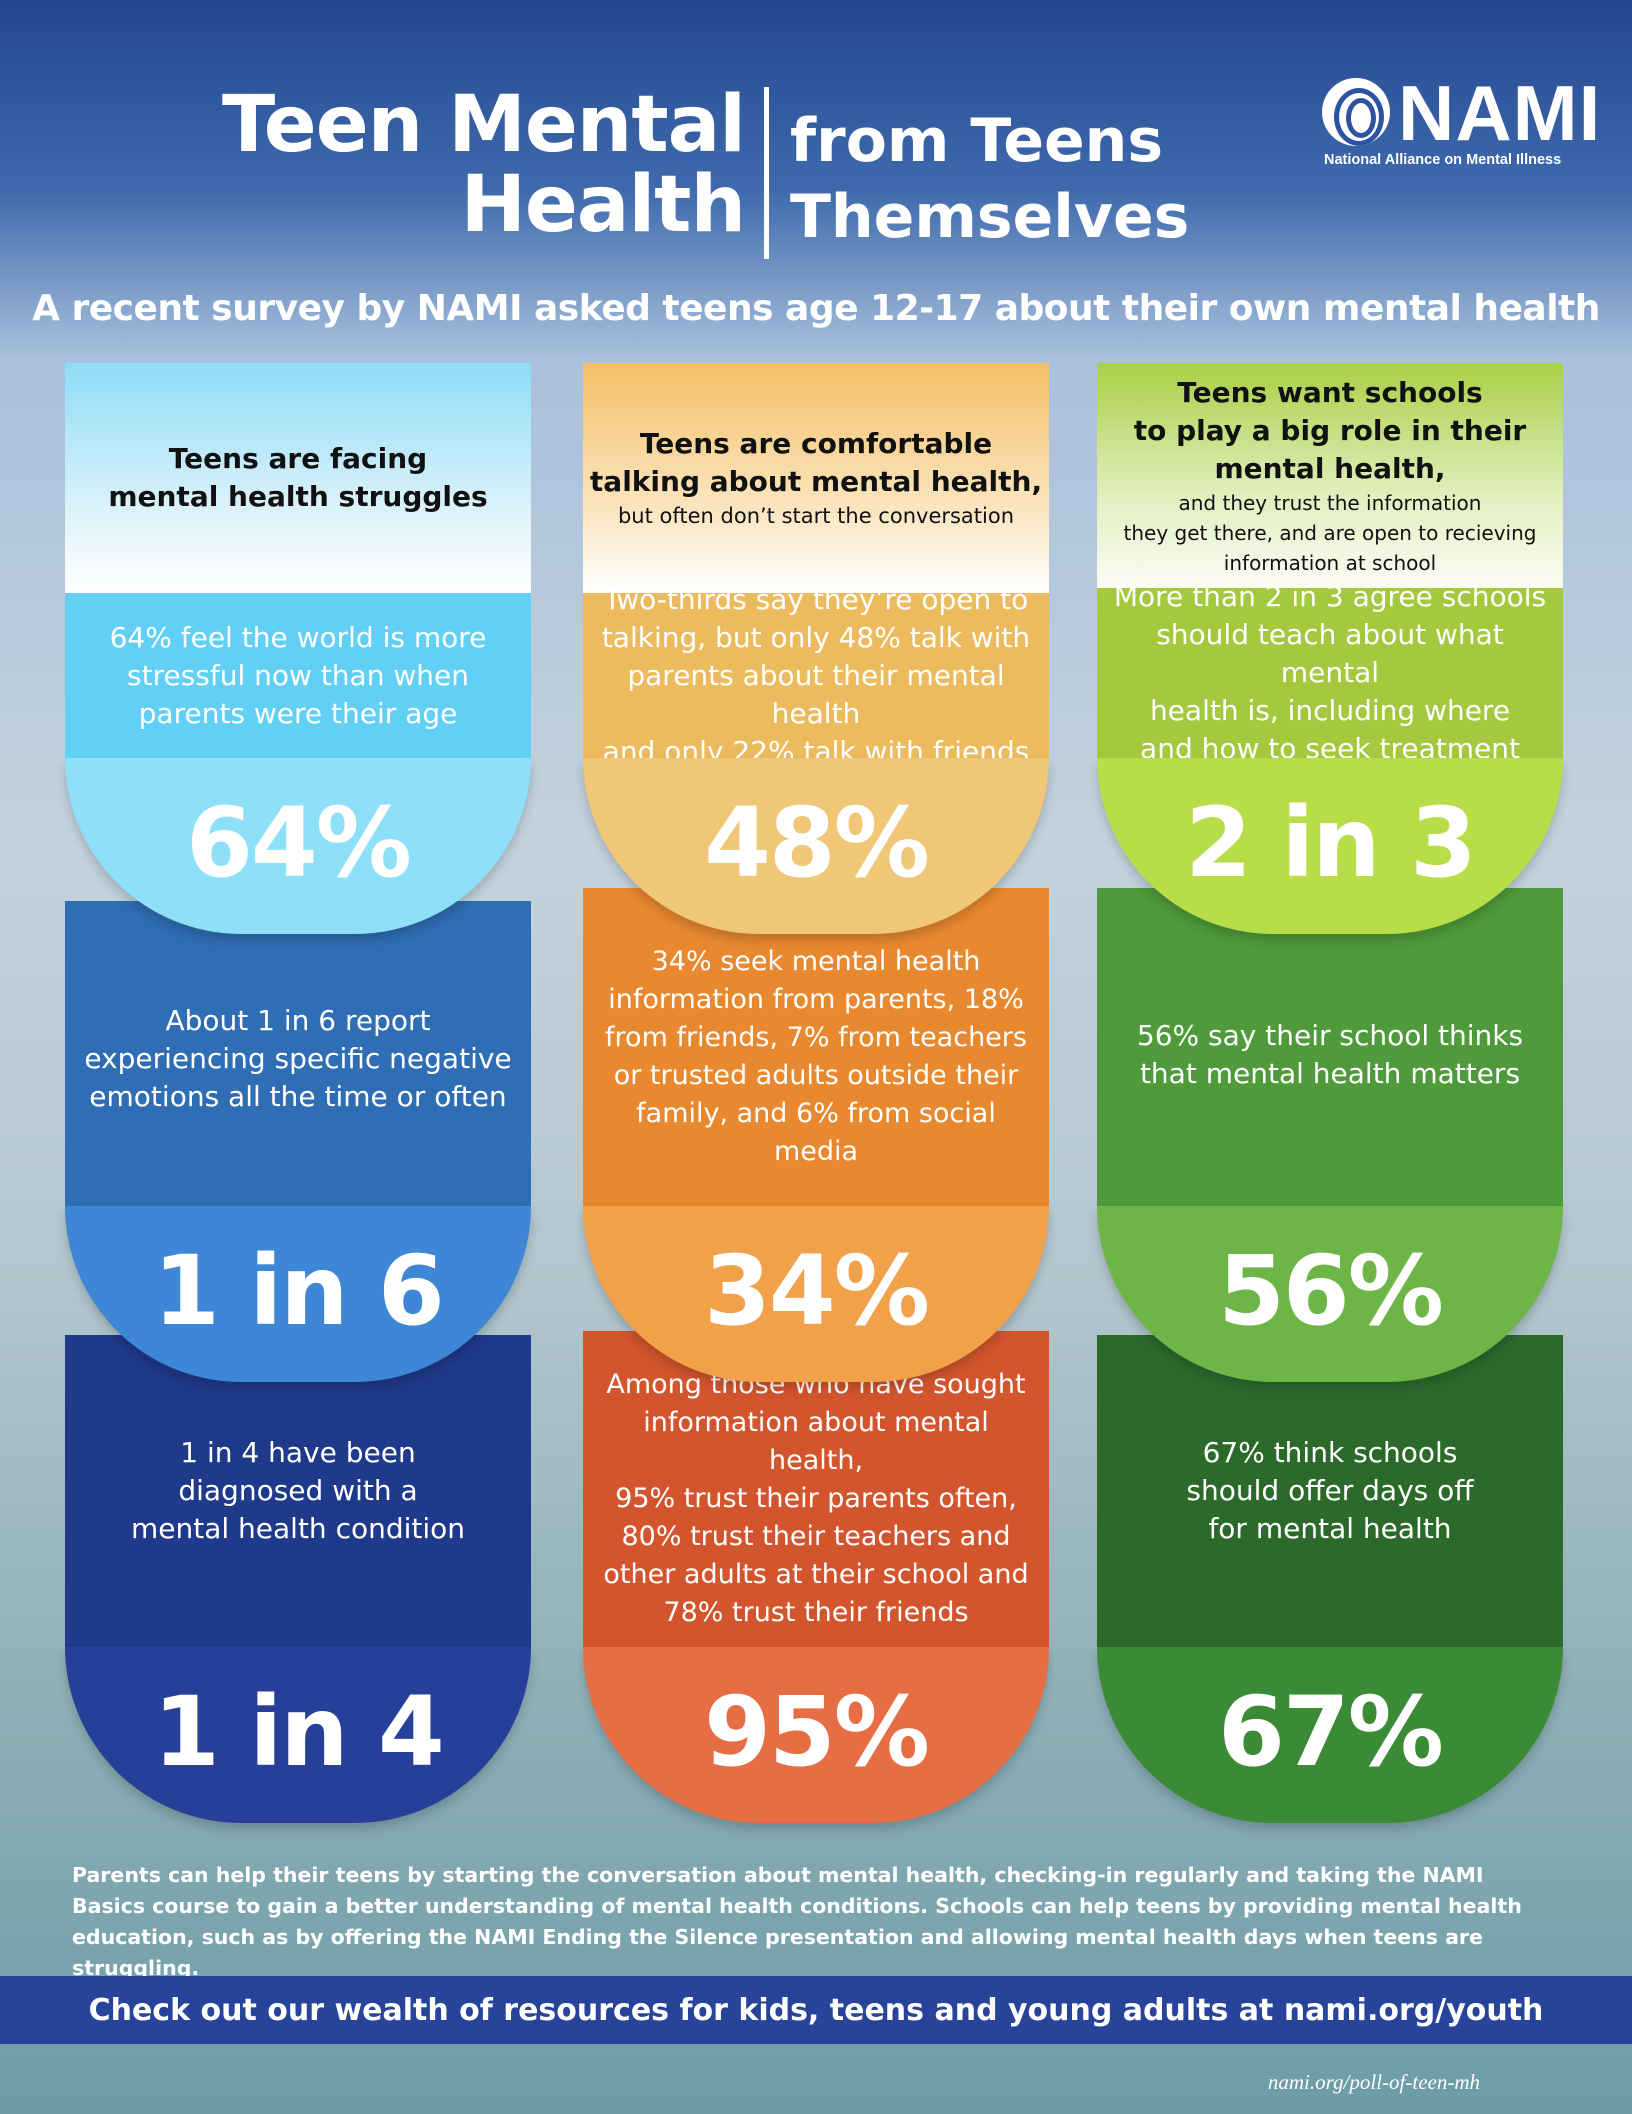 This screenshot has height=2114, width=1632. I want to click on title-left: Teen Mental Health, so click(483, 165).